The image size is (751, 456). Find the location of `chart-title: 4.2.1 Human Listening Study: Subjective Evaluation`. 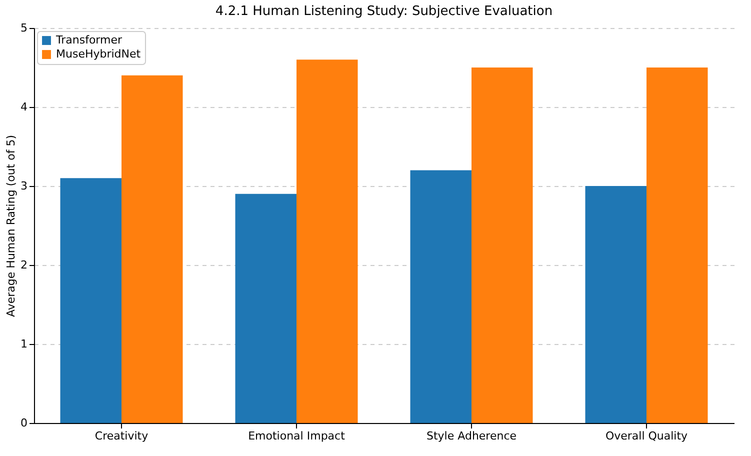

chart-title: 4.2.1 Human Listening Study: Subjective Evaluation is located at coordinates (384, 11).